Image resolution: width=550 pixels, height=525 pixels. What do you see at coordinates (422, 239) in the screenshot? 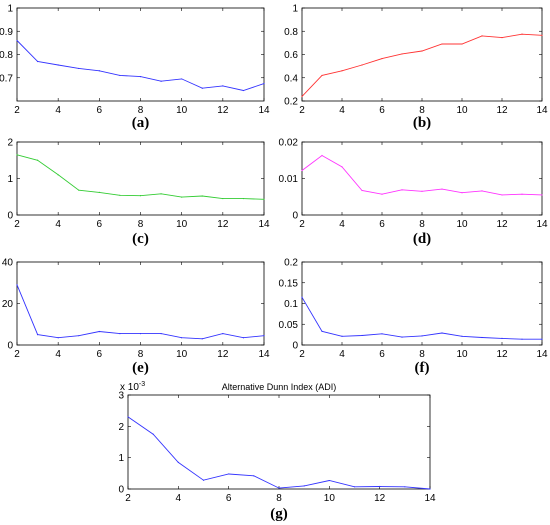
I see `subfigure-label: (d)` at bounding box center [422, 239].